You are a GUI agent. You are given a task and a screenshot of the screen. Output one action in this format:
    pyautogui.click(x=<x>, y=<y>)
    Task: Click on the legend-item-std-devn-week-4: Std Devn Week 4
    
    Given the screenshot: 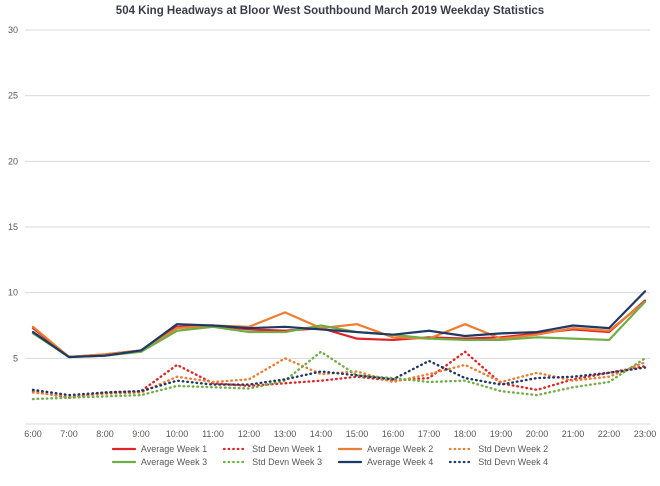 What is the action you would take?
    pyautogui.click(x=498, y=462)
    